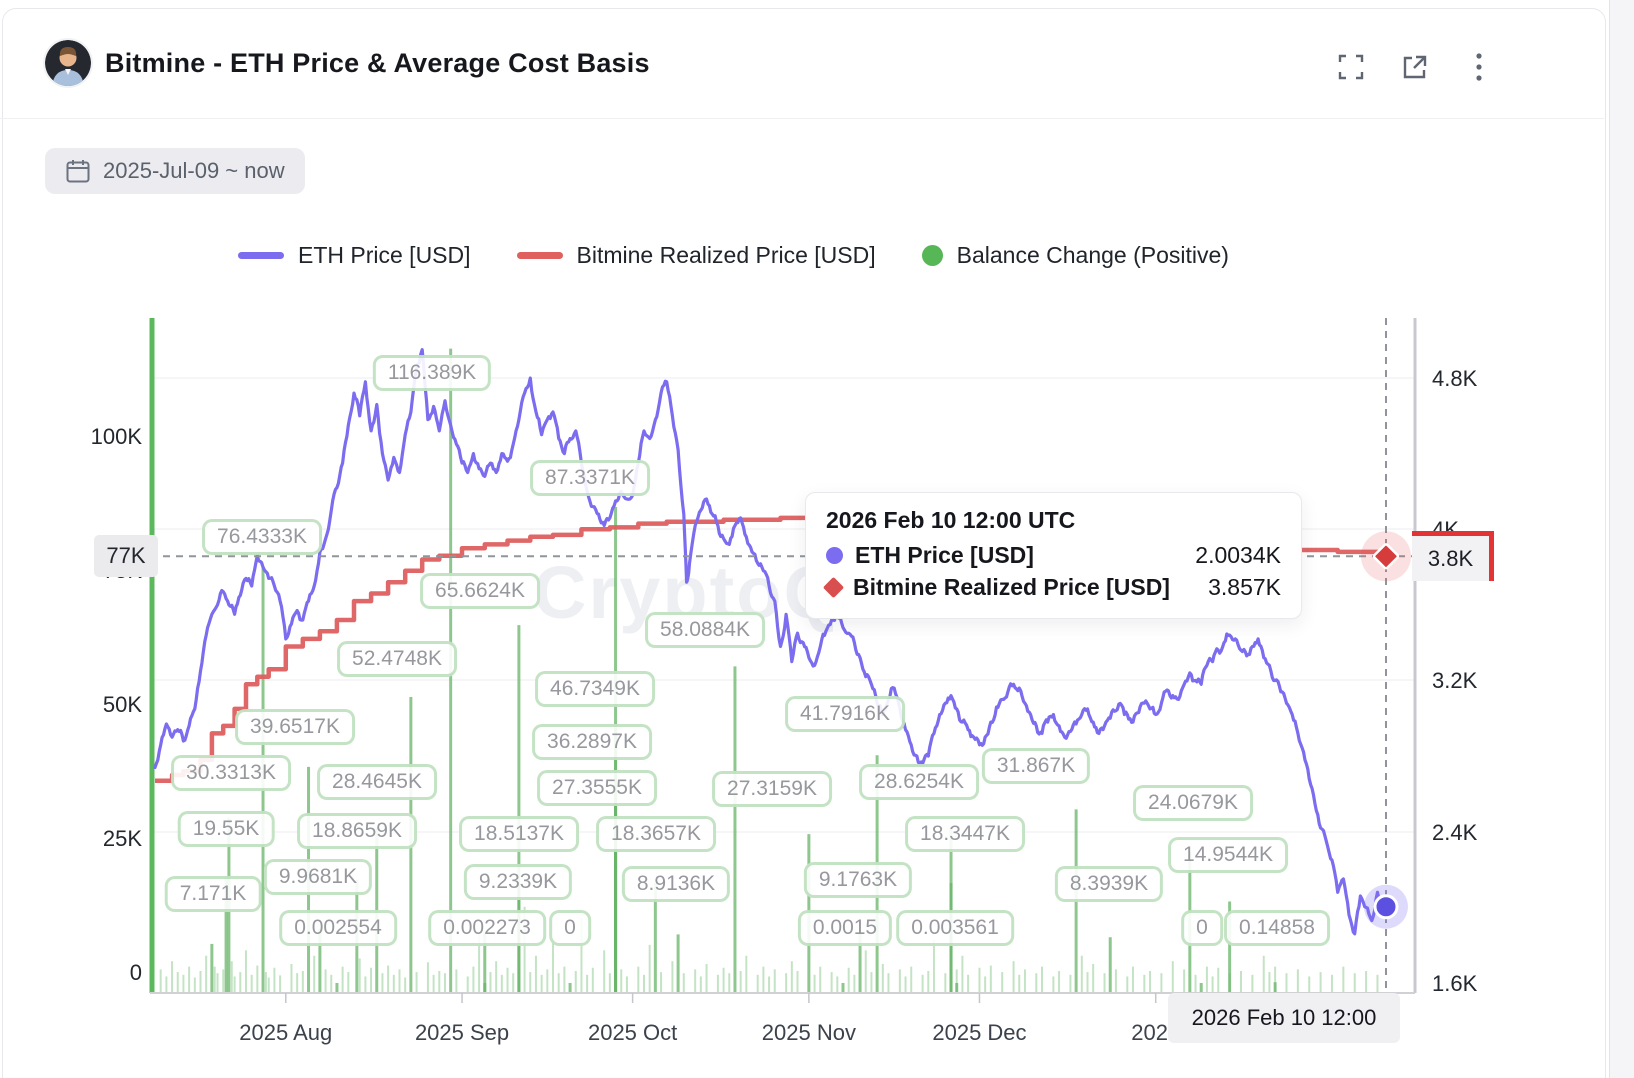 The image size is (1634, 1078). I want to click on tooltip-series-label: Bitmine Realized Price [USD], so click(1011, 587).